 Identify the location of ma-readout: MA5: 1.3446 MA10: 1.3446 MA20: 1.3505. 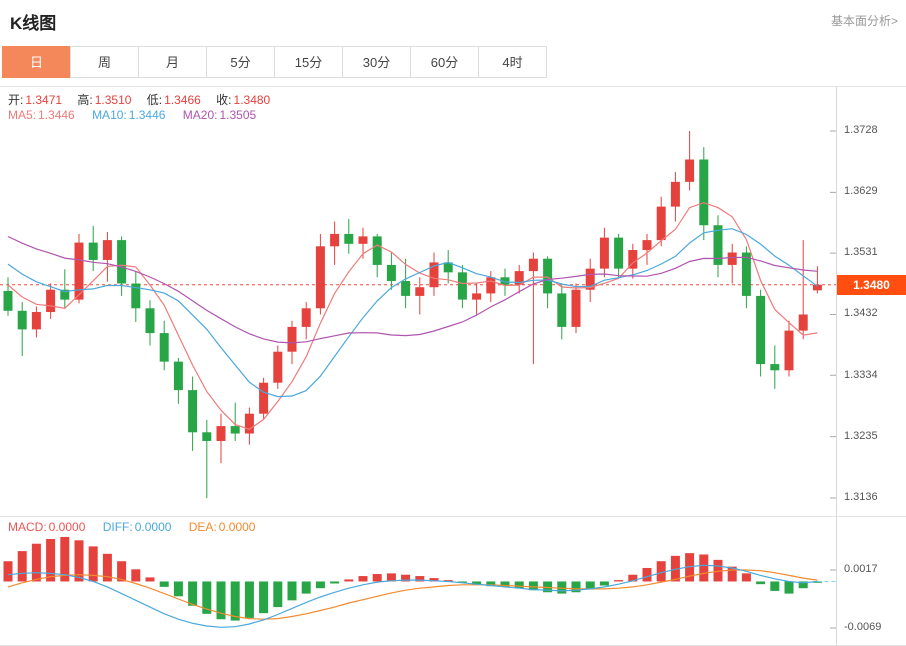
(139, 115).